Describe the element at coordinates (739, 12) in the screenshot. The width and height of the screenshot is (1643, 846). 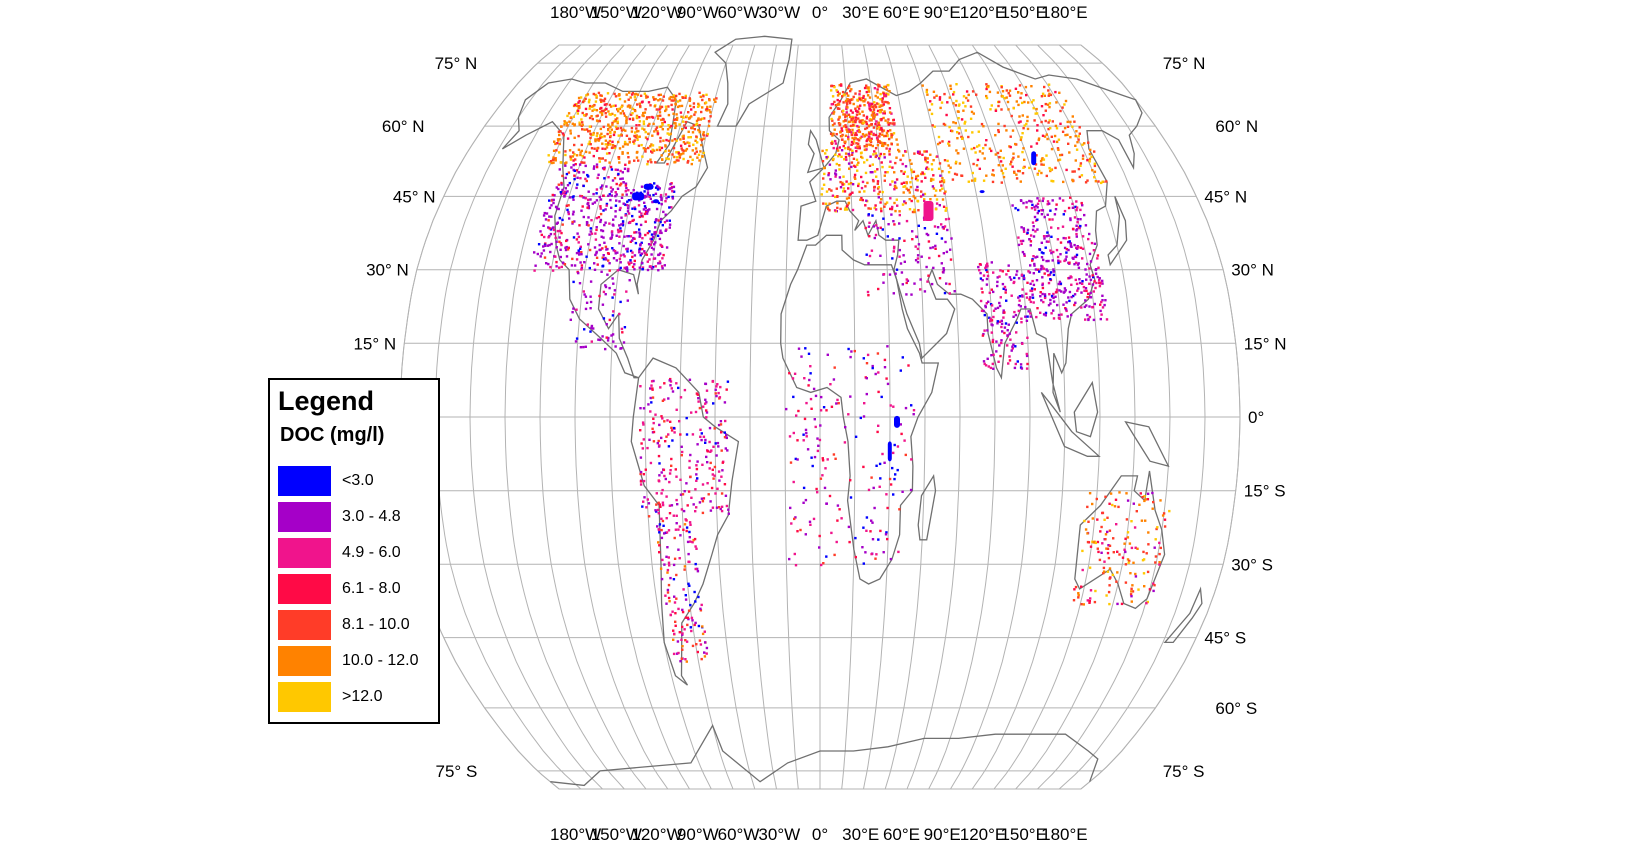
I see `coordinate-label: 60°W` at that location.